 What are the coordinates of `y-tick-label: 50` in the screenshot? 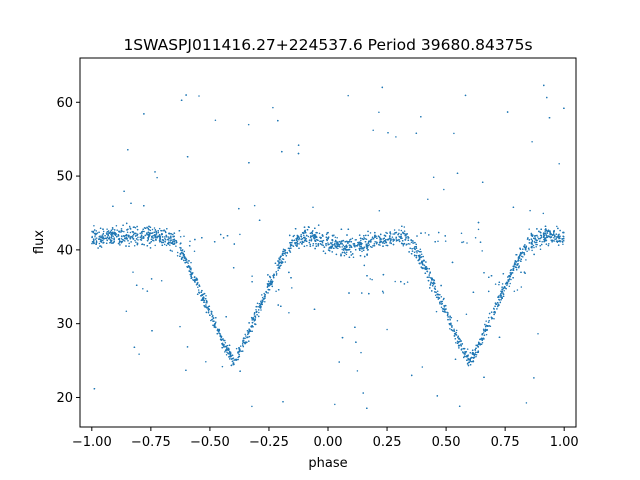 It's located at (64, 177).